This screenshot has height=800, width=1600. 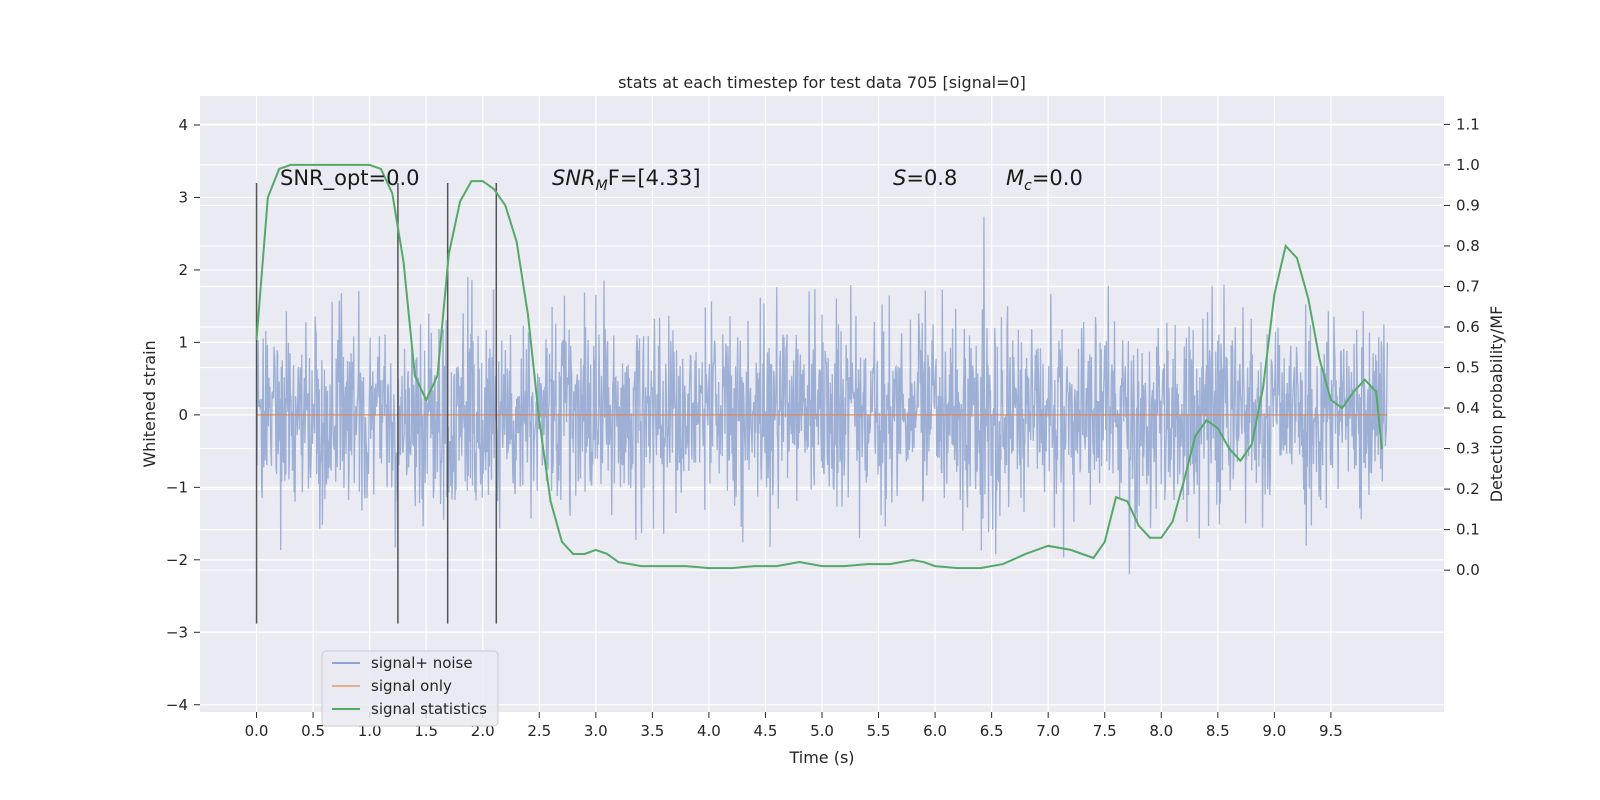 I want to click on x-tick-label: 7.0, so click(x=1048, y=731).